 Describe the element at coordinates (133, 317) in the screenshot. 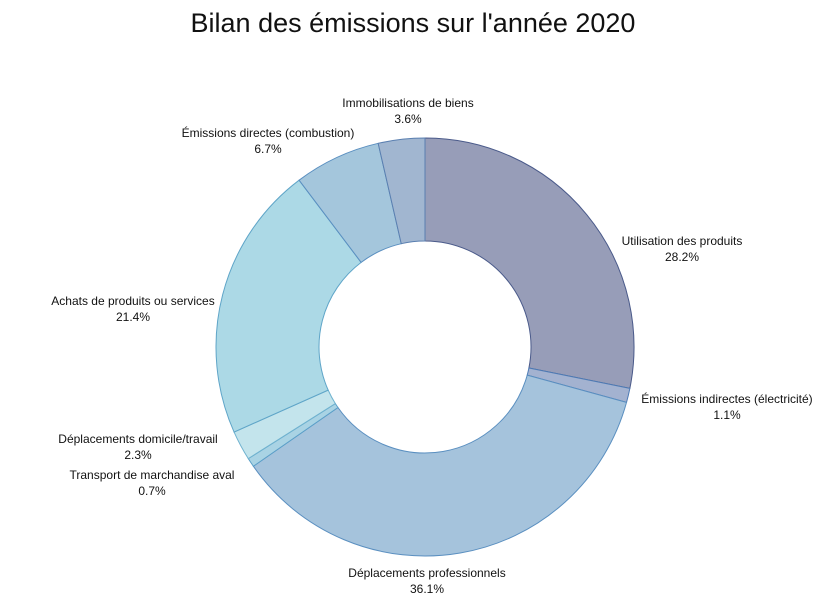

I see `label-value-achats-de-produits-ou-services: 21.4%` at that location.